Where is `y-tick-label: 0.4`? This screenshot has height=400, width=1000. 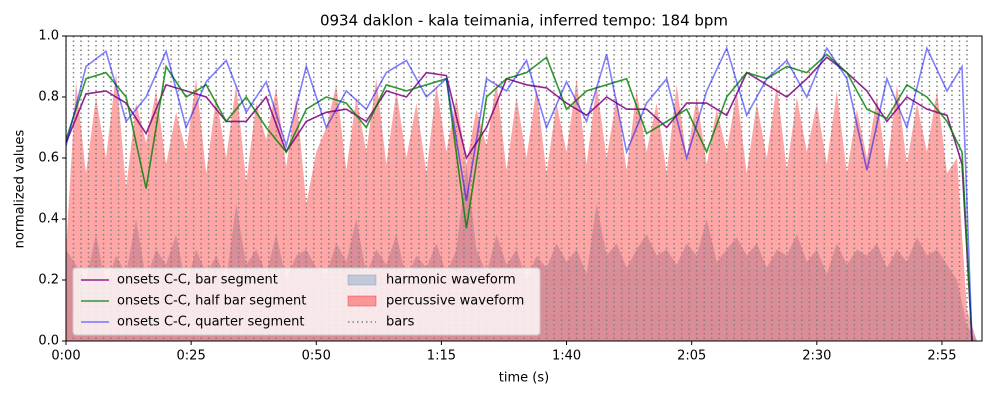 y-tick-label: 0.4 is located at coordinates (48, 219).